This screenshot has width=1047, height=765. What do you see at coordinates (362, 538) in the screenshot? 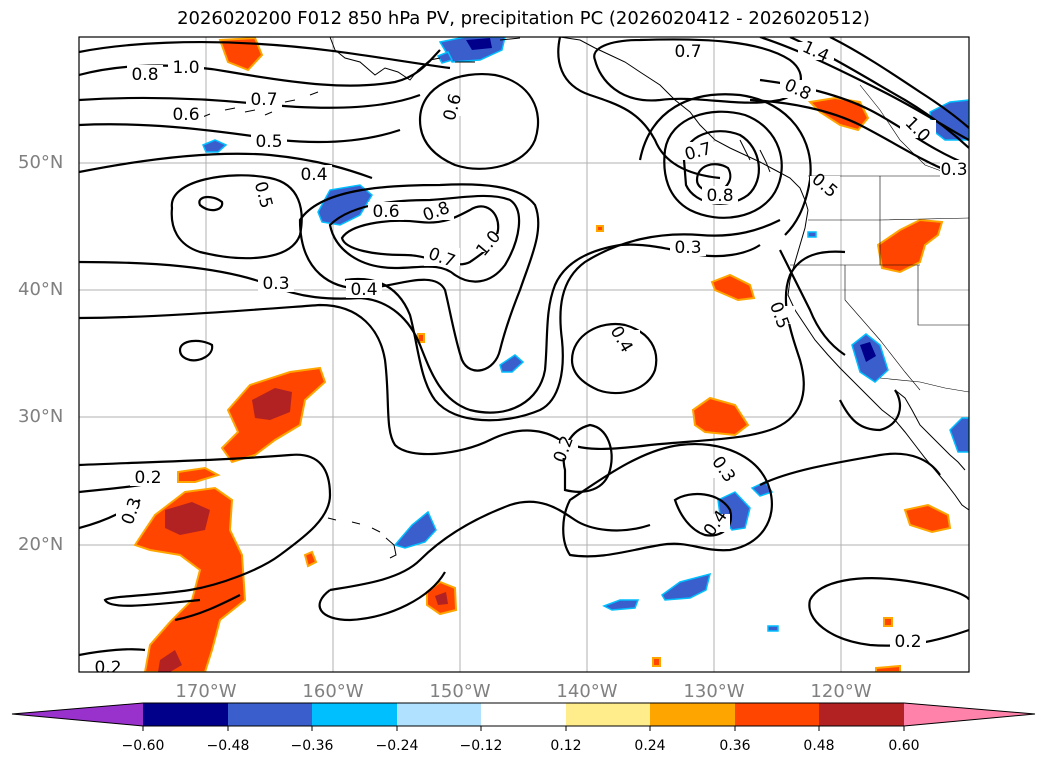
I see `coastline-hawaii` at bounding box center [362, 538].